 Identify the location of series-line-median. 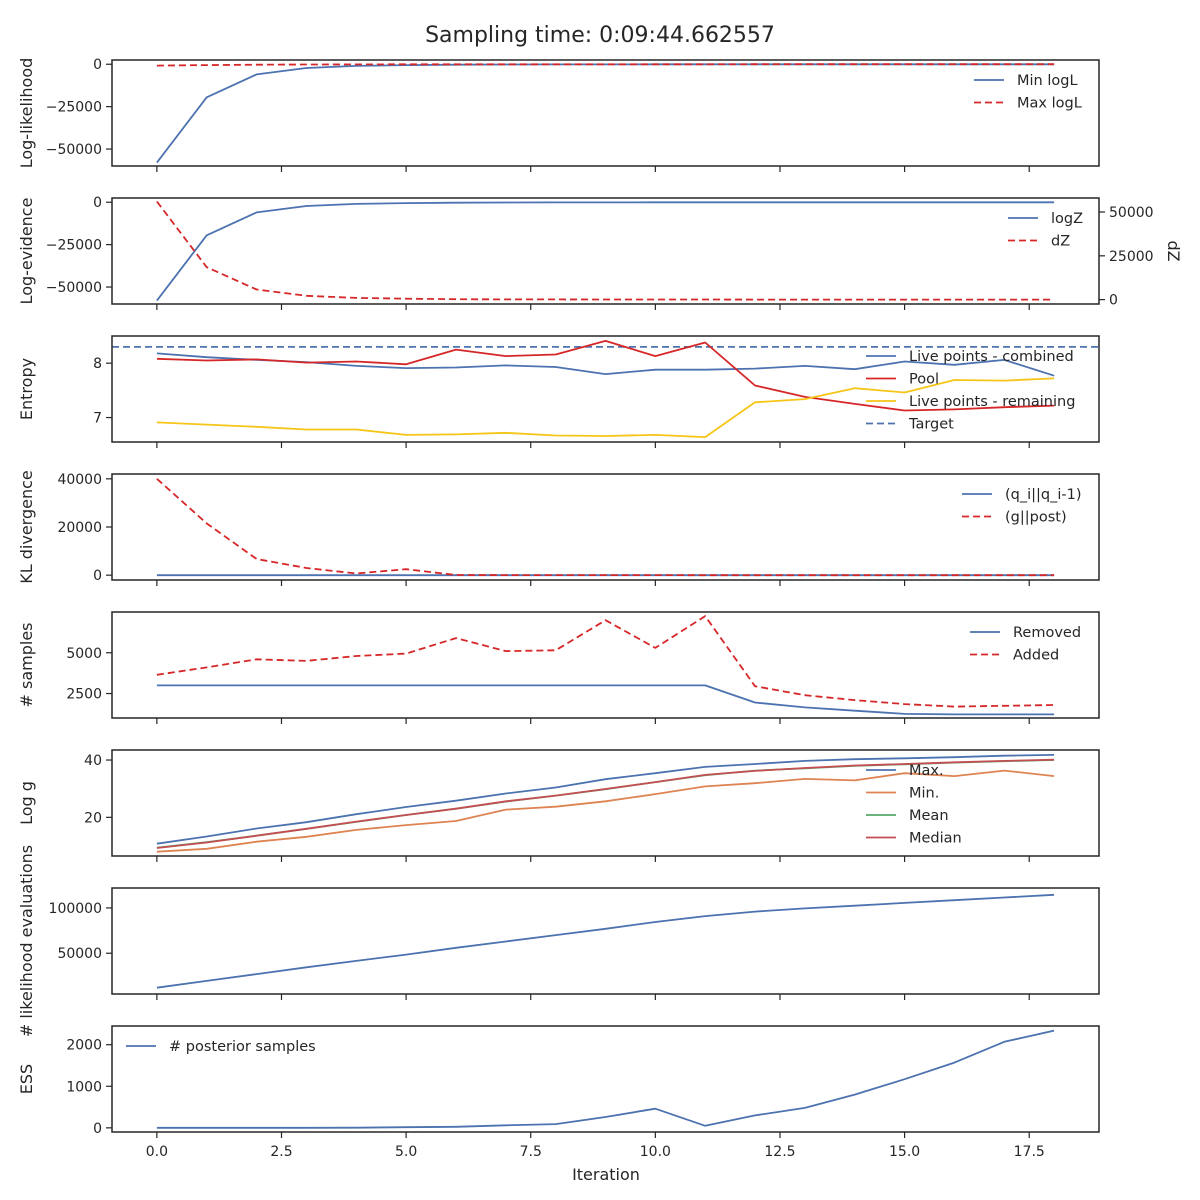
(605, 803).